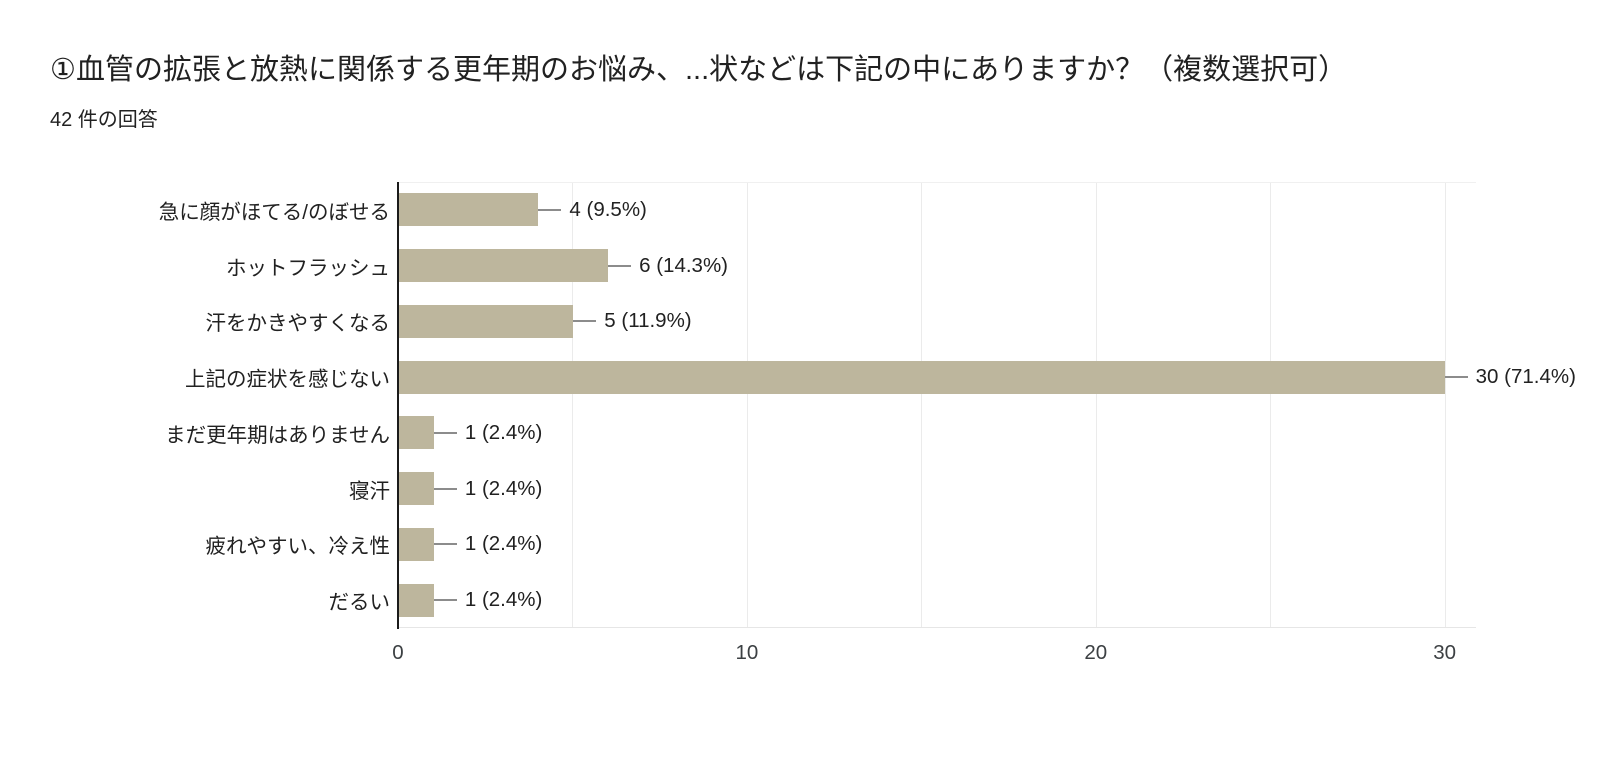 This screenshot has width=1600, height=761. I want to click on bar-row: 30 (71.4%), so click(987, 377).